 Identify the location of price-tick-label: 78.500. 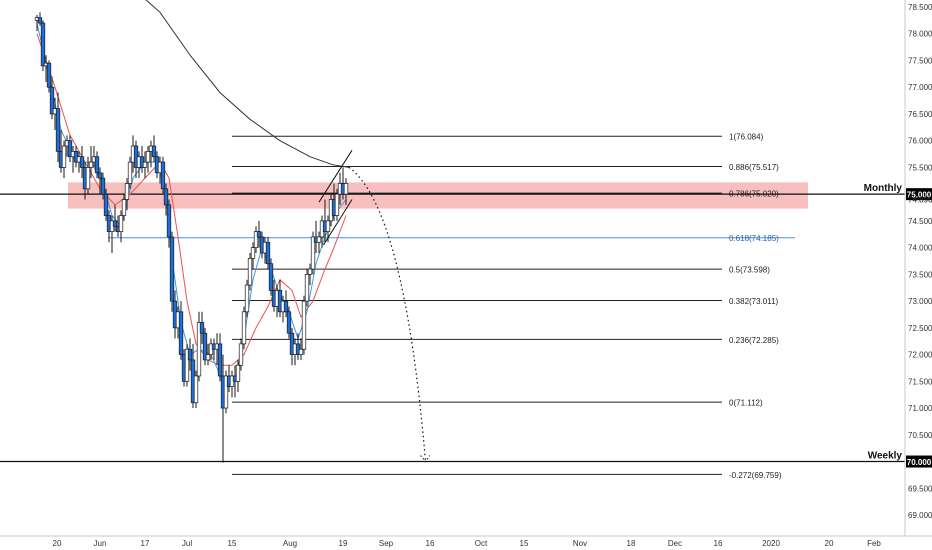
(920, 7).